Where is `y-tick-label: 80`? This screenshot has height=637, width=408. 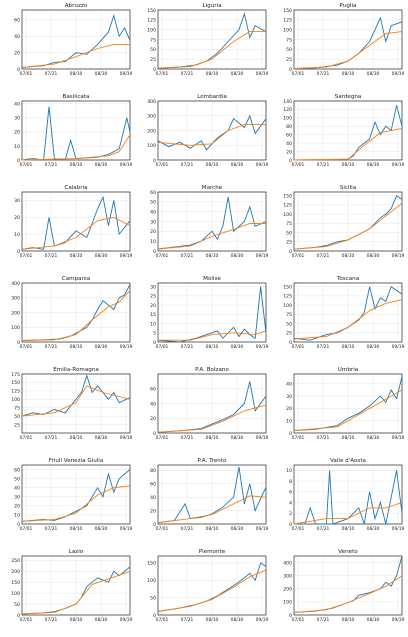 y-tick-label: 80 is located at coordinates (153, 471).